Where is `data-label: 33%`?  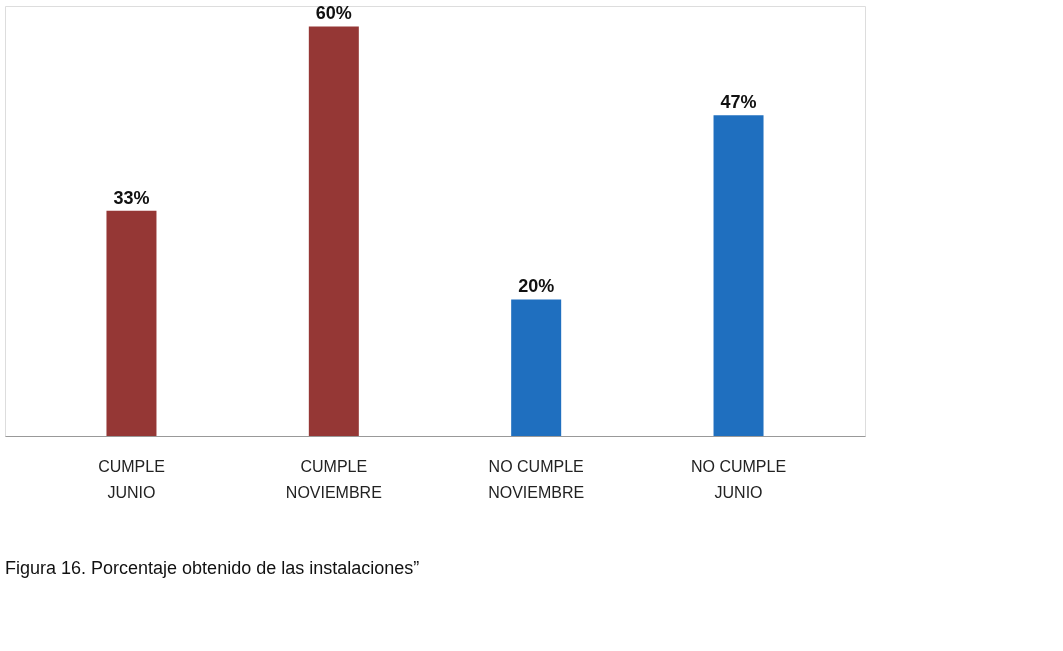
data-label: 33% is located at coordinates (131, 197).